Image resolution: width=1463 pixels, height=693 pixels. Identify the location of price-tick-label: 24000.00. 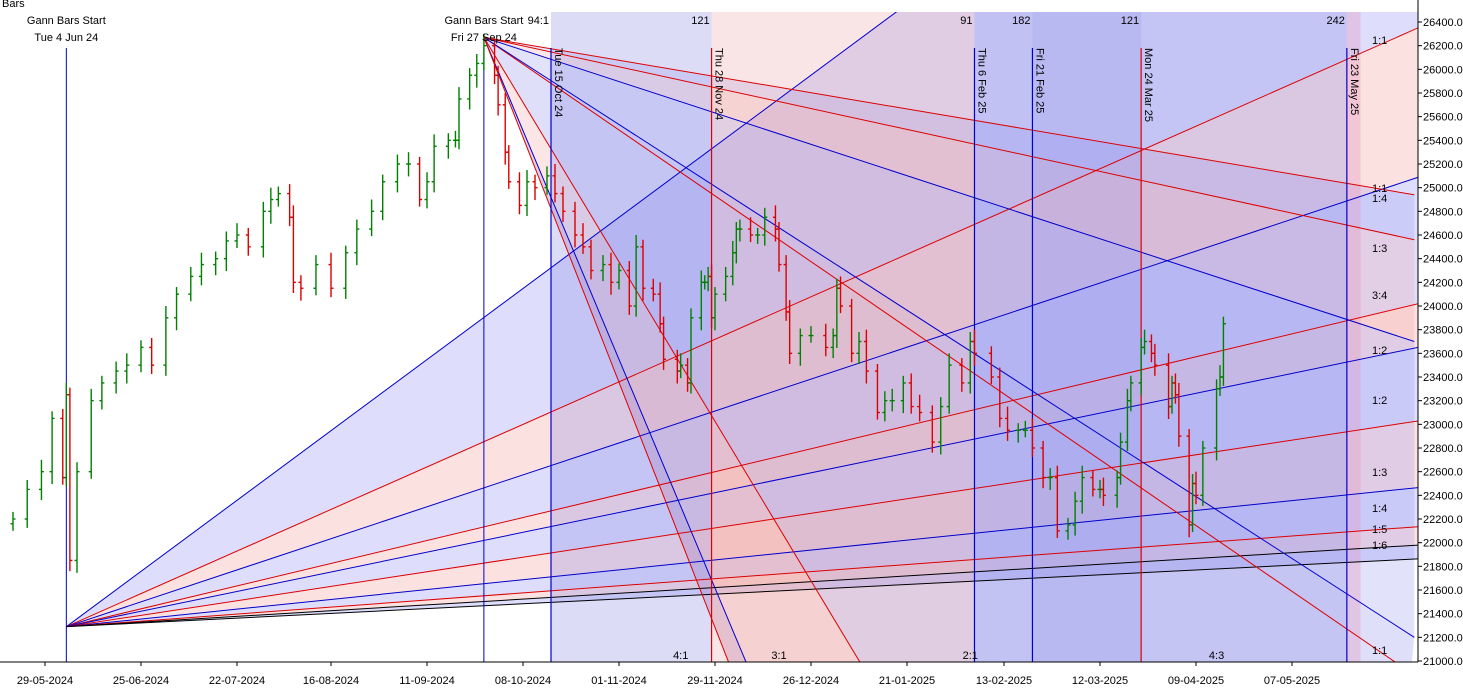
(1443, 307).